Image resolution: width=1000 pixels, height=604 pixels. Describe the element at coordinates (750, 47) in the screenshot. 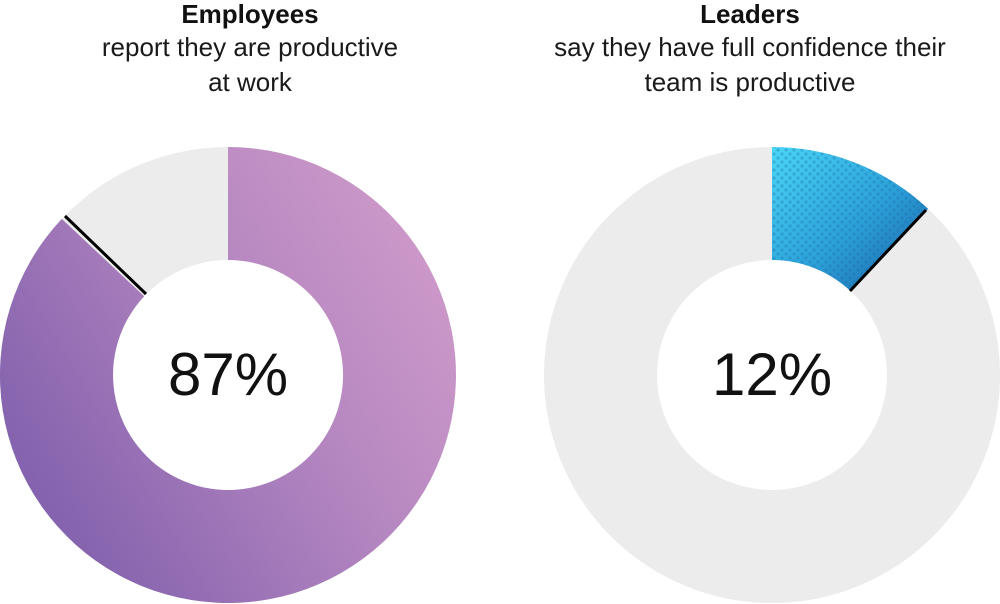

I see `leaders-subtitle-line1: say they have full confidence their` at that location.